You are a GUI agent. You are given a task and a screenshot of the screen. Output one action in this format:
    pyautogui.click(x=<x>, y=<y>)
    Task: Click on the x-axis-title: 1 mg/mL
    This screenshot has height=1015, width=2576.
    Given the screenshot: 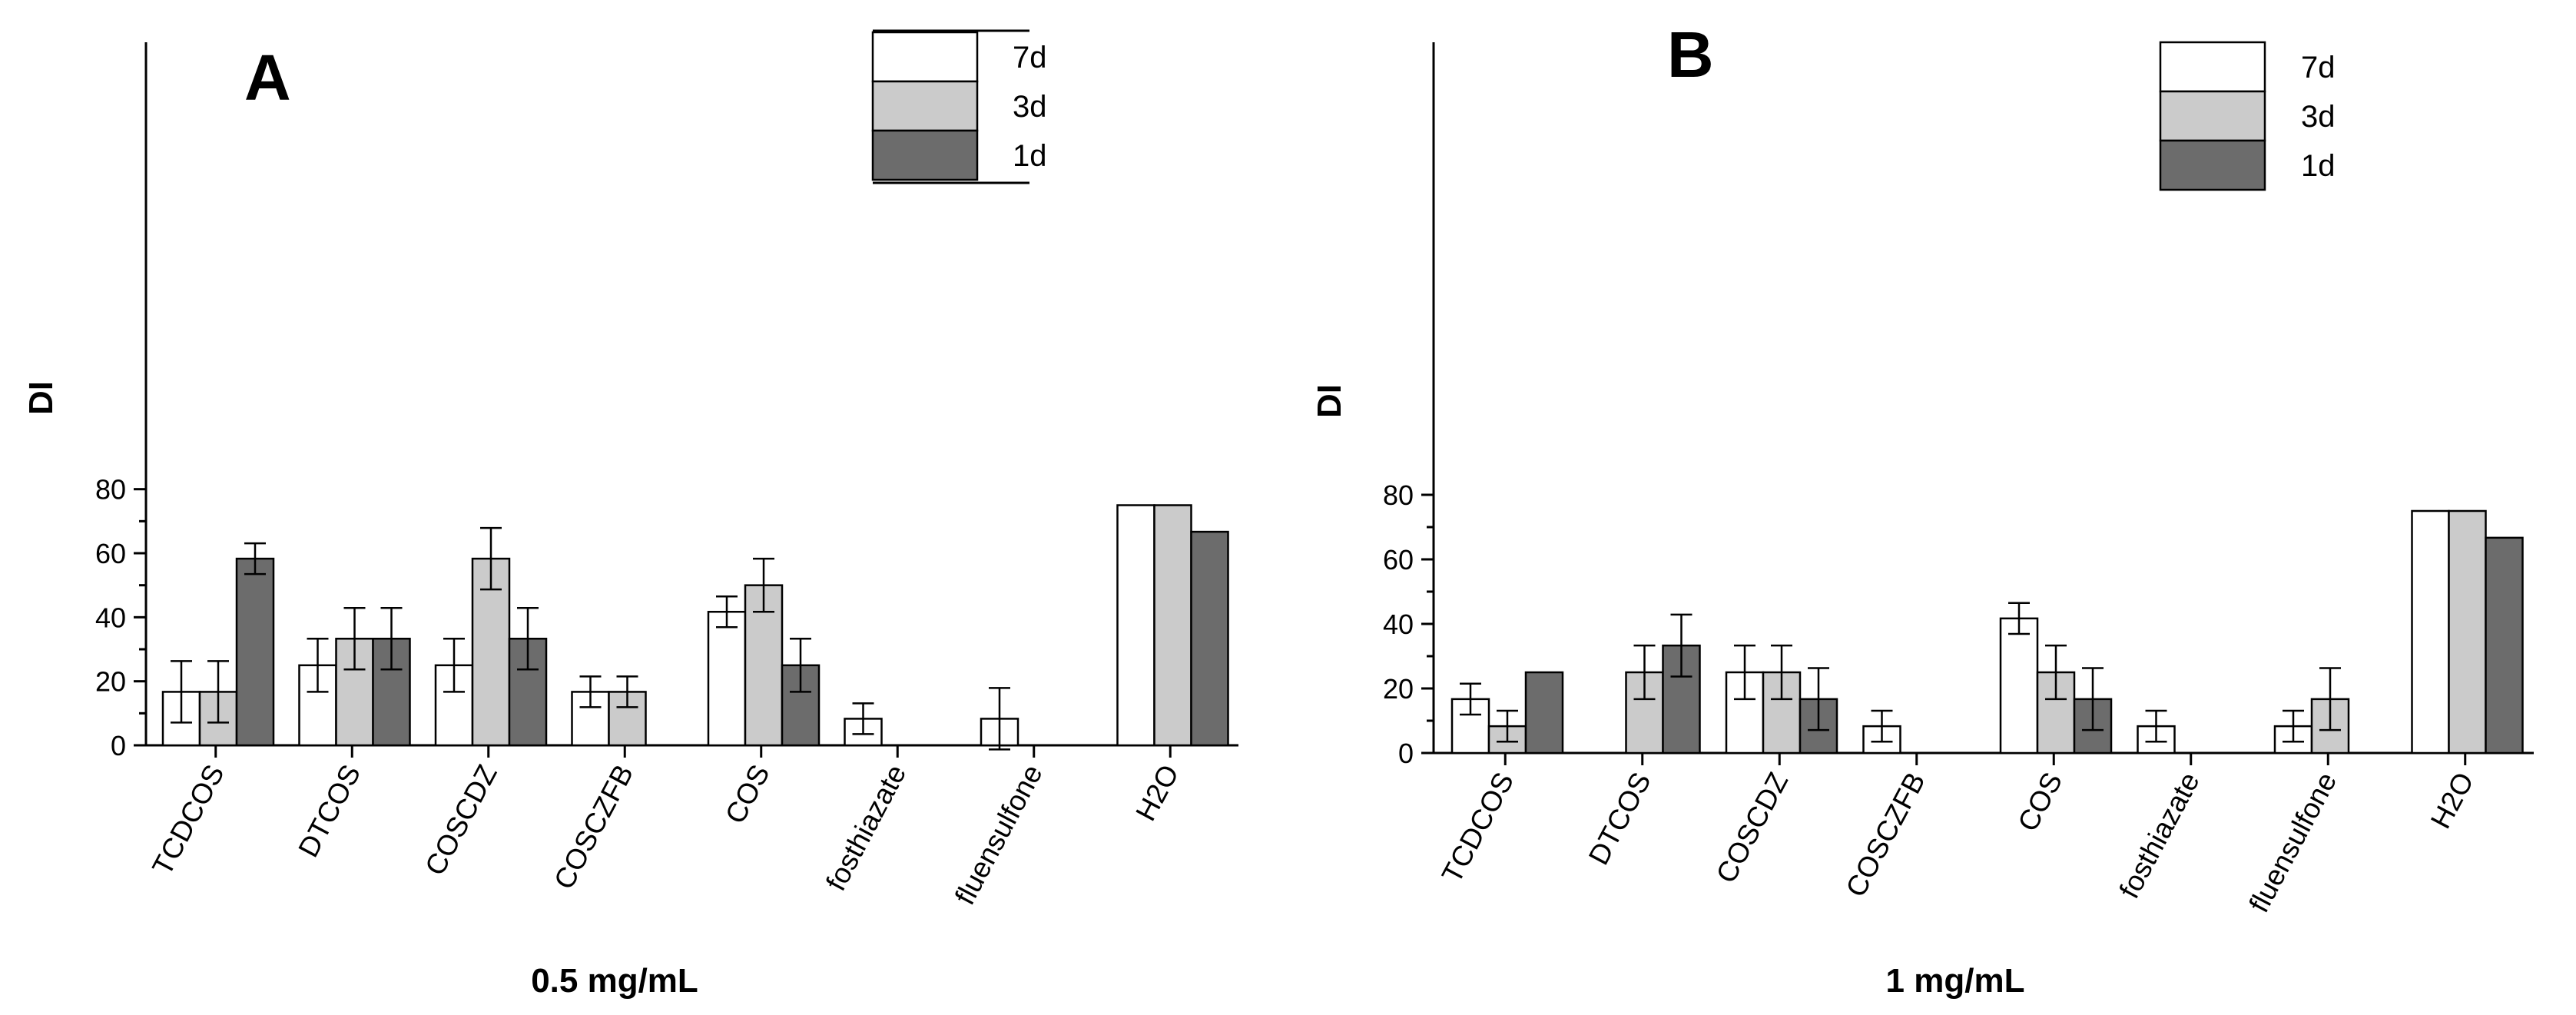 What is the action you would take?
    pyautogui.click(x=1955, y=981)
    